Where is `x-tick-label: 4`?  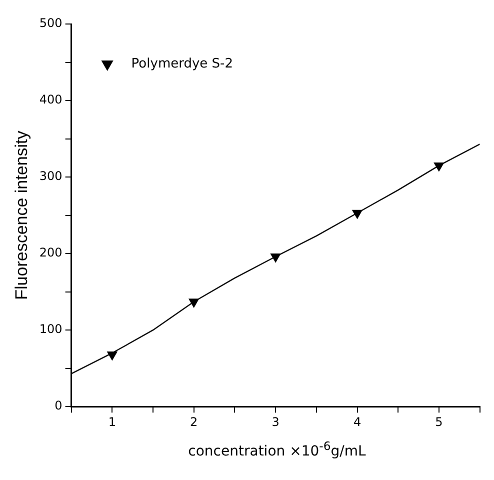 x-tick-label: 4 is located at coordinates (357, 421).